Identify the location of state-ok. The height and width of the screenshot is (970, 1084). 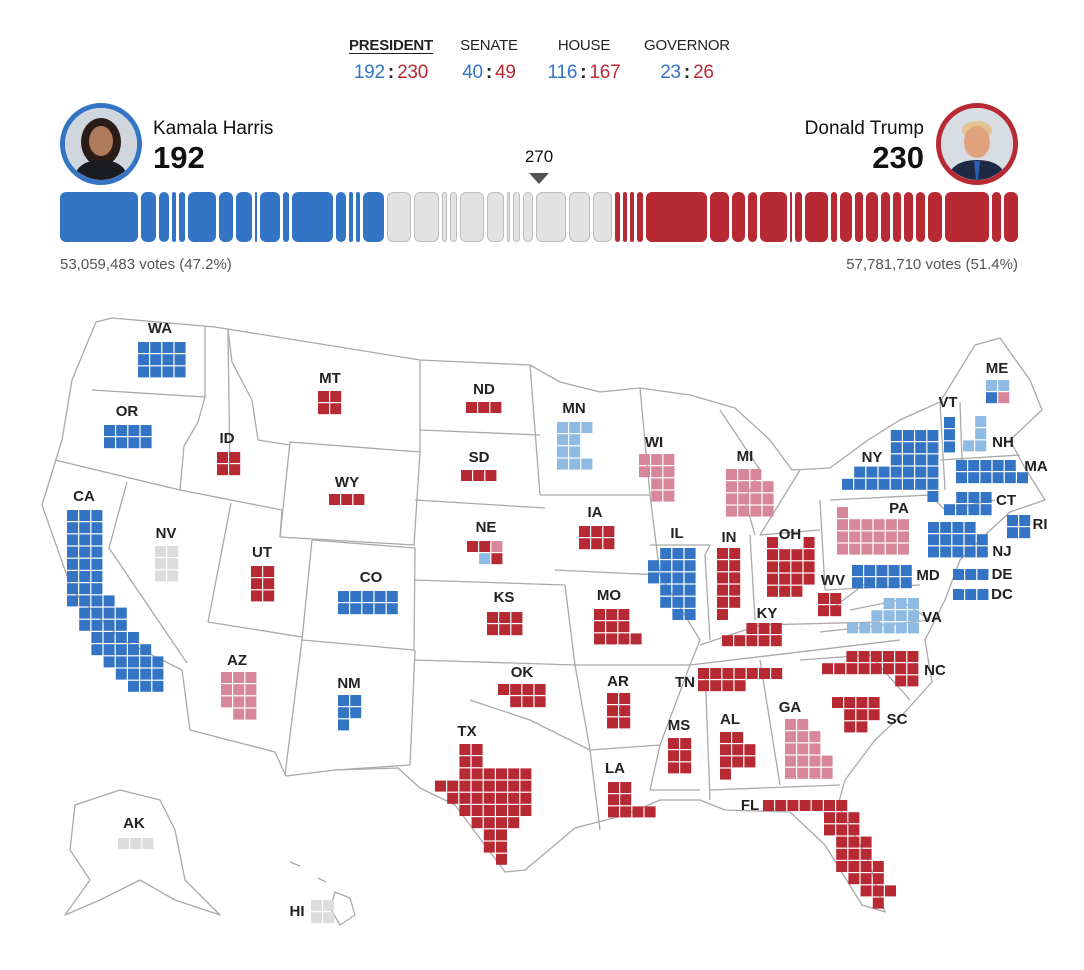
(522, 696).